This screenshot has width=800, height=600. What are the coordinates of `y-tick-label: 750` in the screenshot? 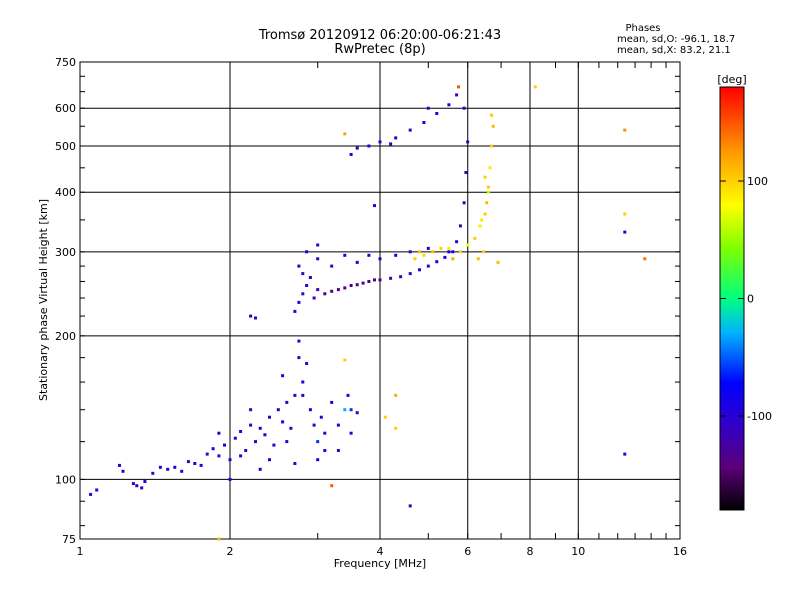 It's located at (65, 62).